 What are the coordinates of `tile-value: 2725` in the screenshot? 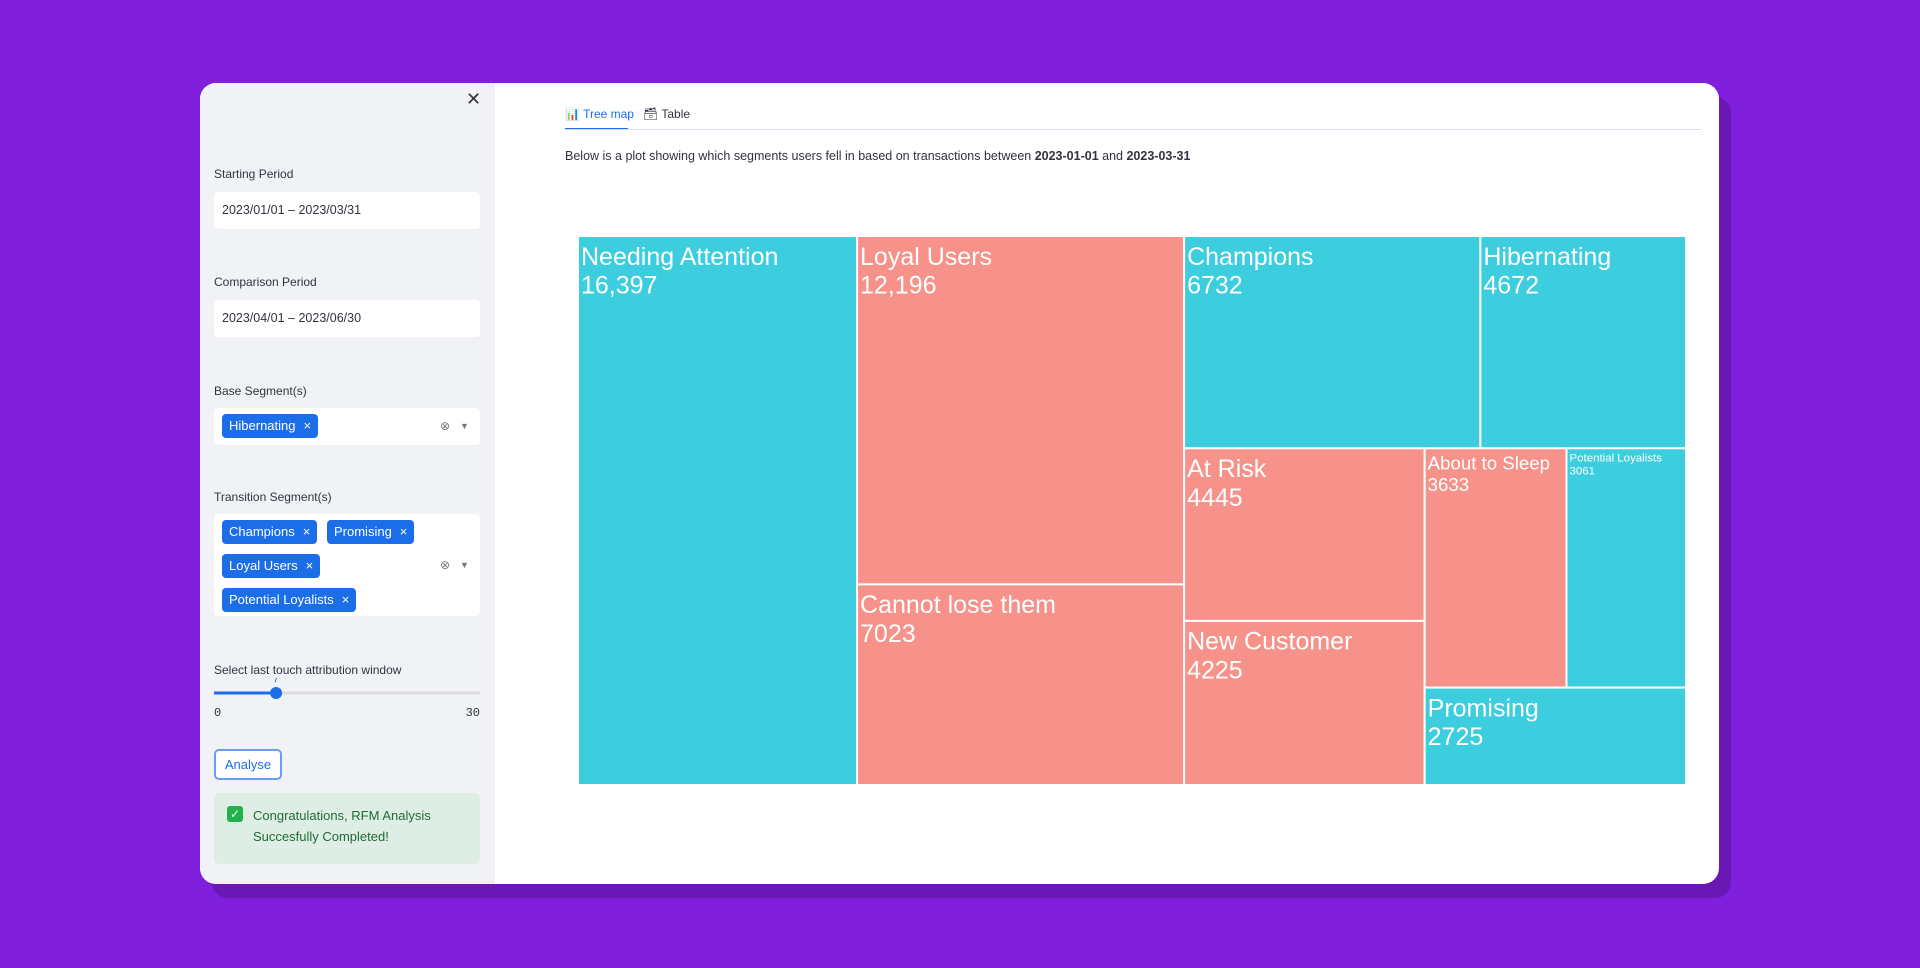 It's located at (1456, 737).